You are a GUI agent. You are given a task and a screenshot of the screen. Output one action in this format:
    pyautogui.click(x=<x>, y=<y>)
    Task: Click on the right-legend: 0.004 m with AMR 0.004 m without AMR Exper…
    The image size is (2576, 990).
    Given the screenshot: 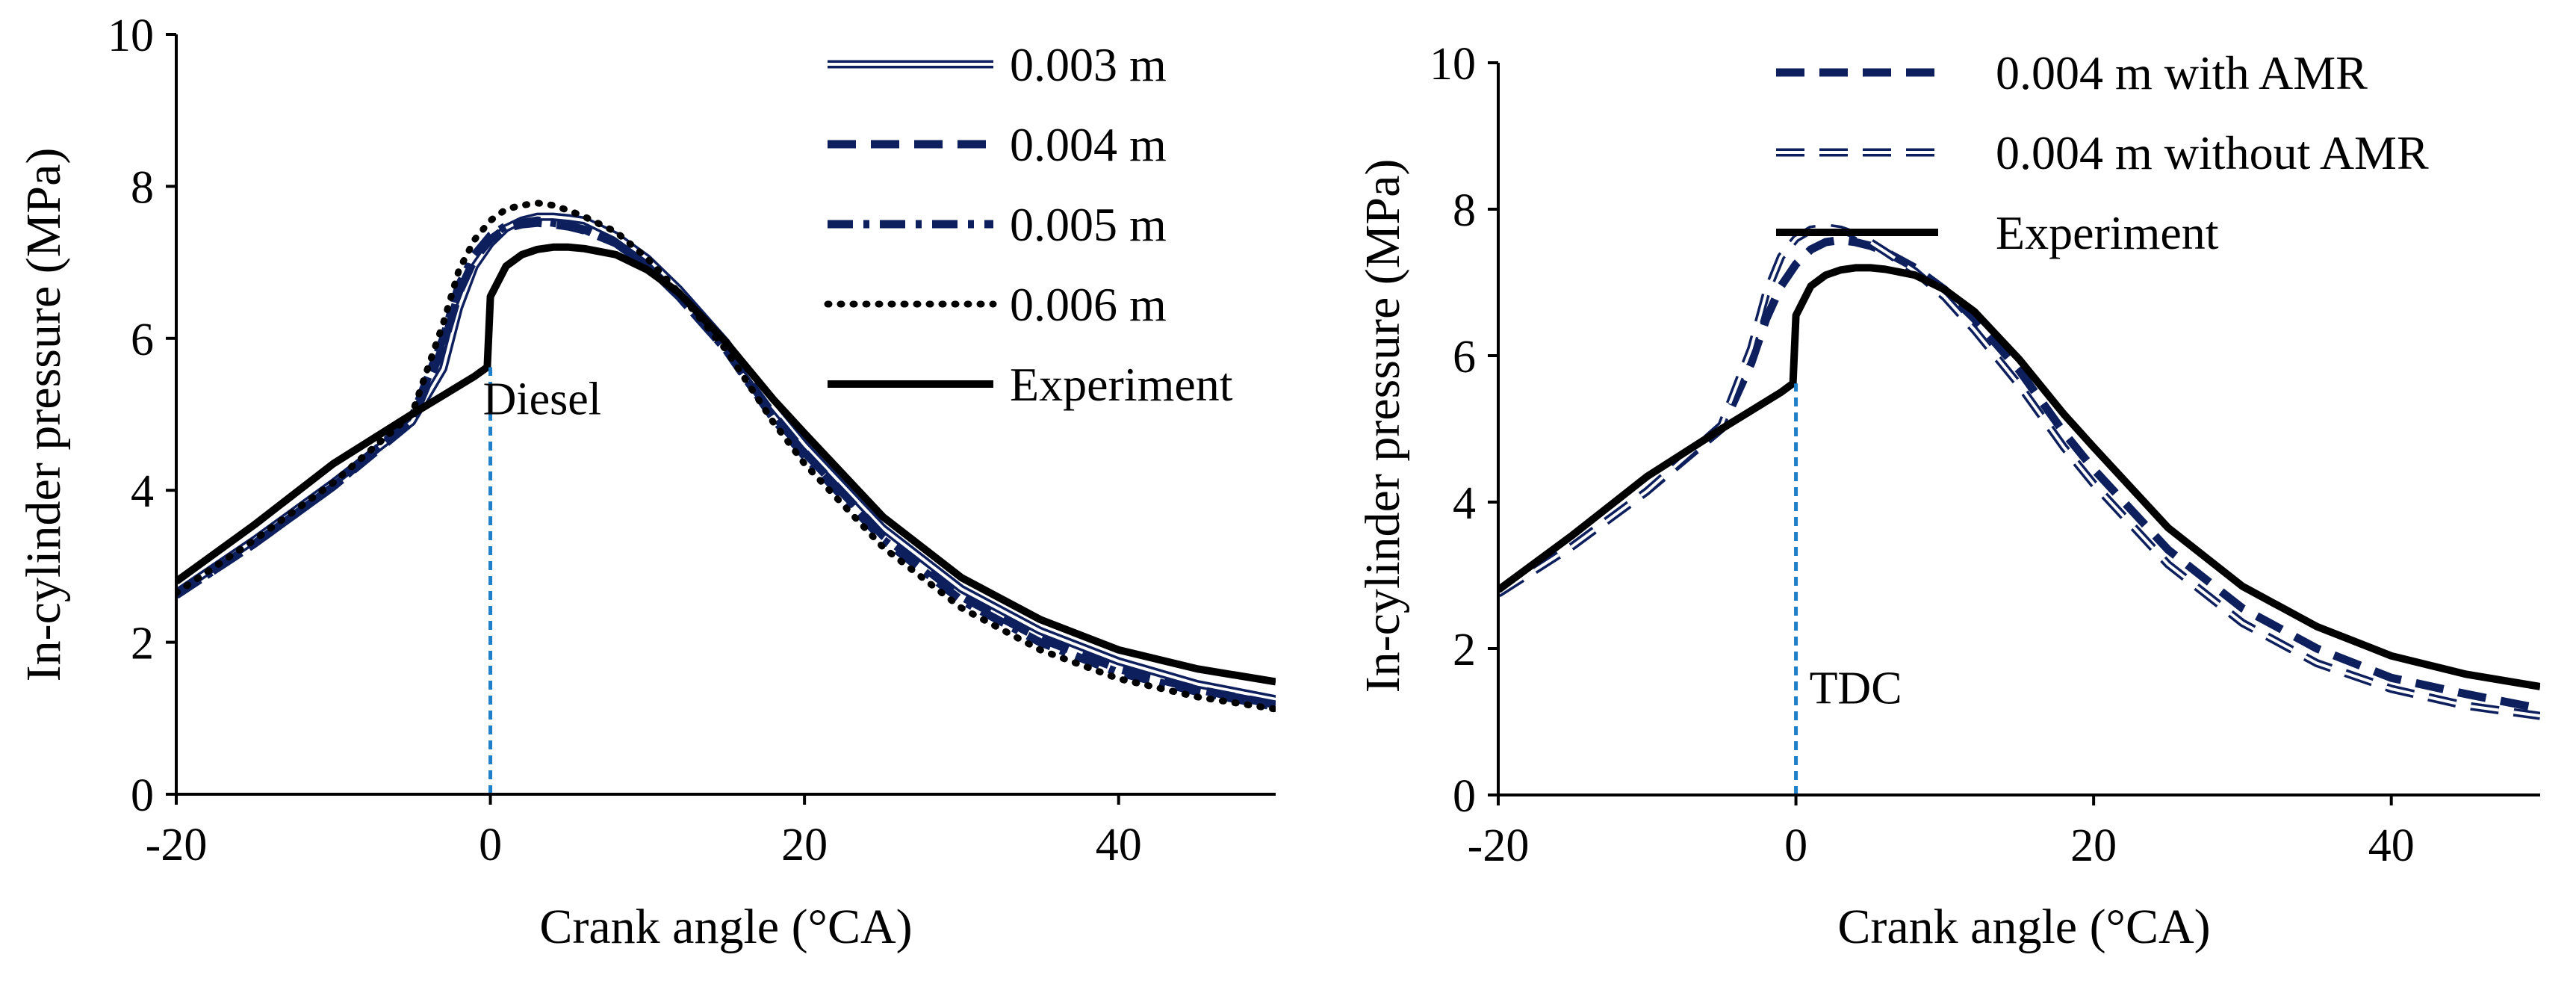 What is the action you would take?
    pyautogui.click(x=2102, y=152)
    